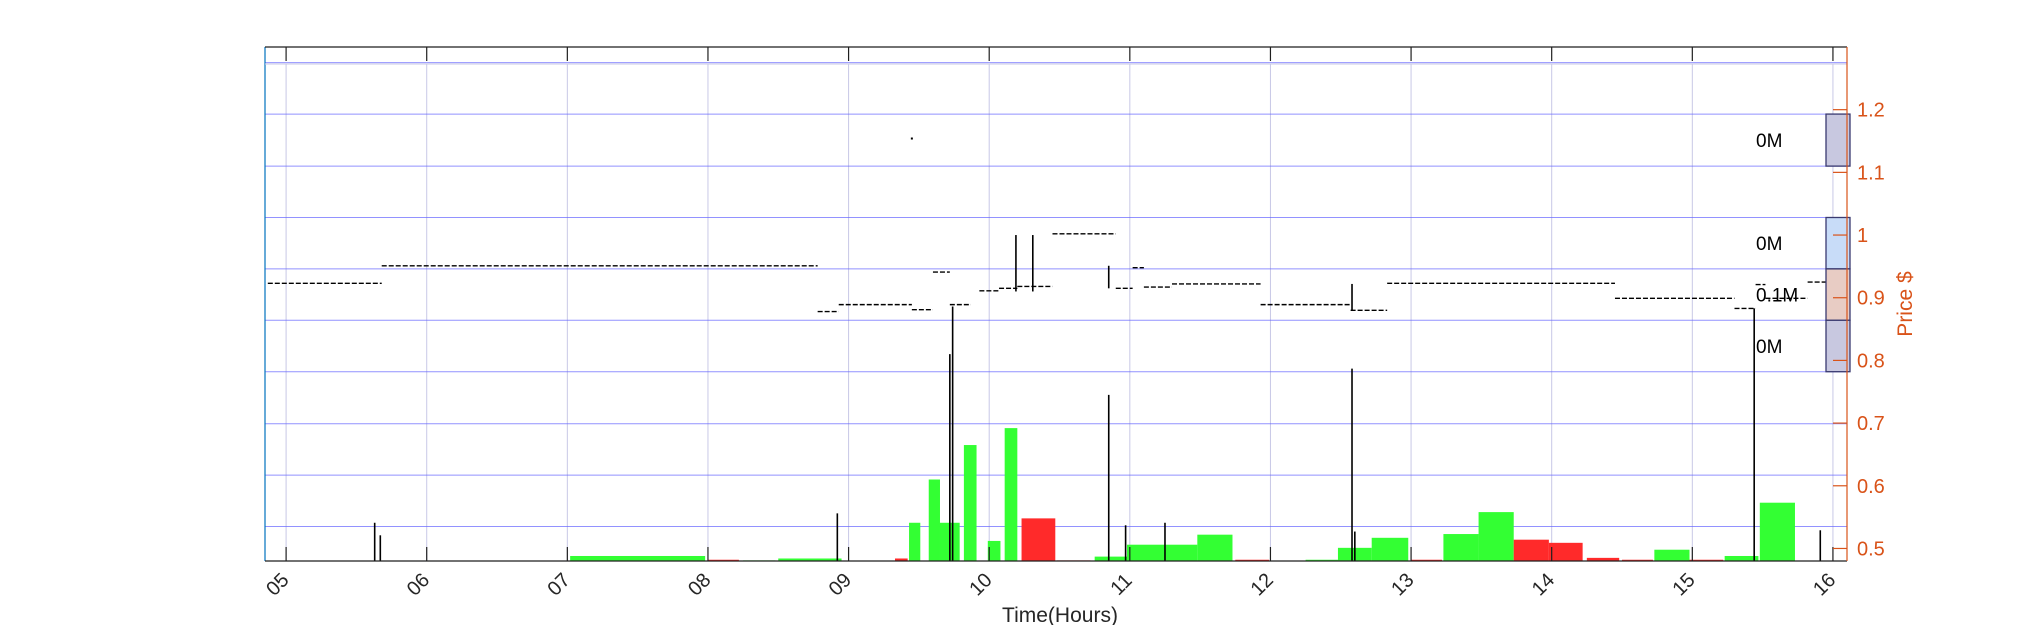  Describe the element at coordinates (1060, 614) in the screenshot. I see `x-axis-label: Time(Hours)` at that location.